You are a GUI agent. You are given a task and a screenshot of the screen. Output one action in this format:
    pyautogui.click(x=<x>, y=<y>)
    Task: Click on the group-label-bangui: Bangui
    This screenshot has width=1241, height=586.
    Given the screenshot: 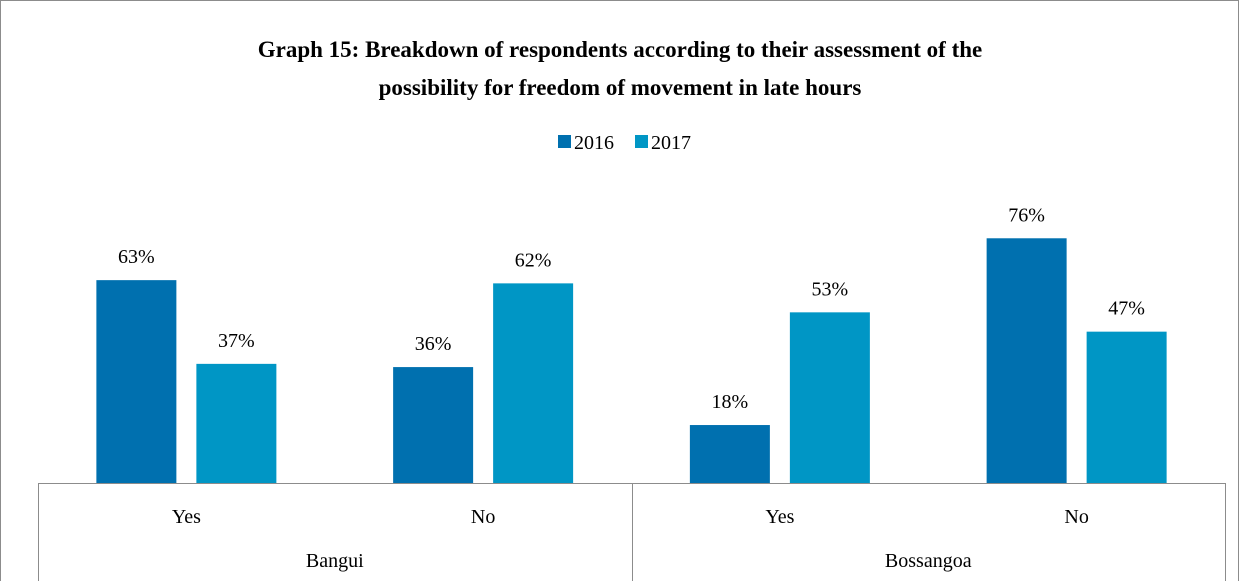 What is the action you would take?
    pyautogui.click(x=335, y=561)
    